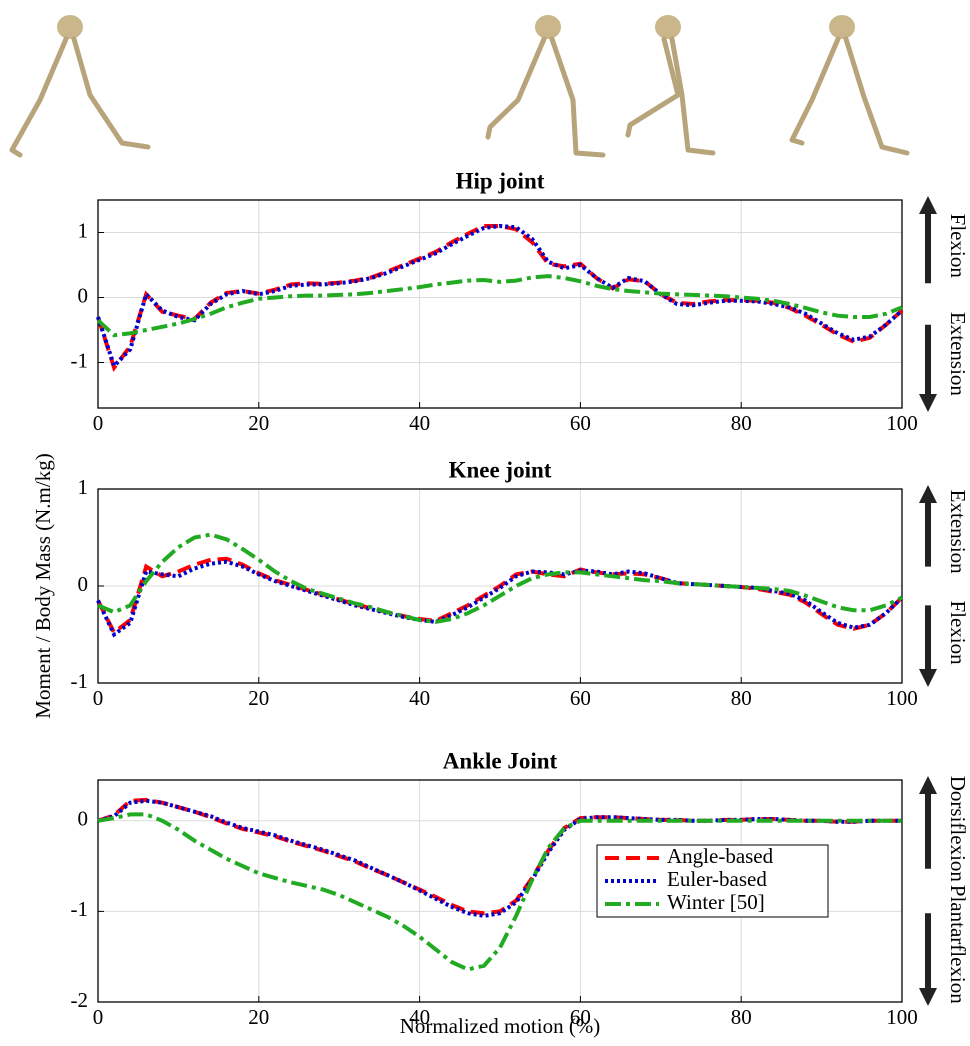 The height and width of the screenshot is (1046, 970). What do you see at coordinates (500, 180) in the screenshot?
I see `chart-title: Hip joint` at bounding box center [500, 180].